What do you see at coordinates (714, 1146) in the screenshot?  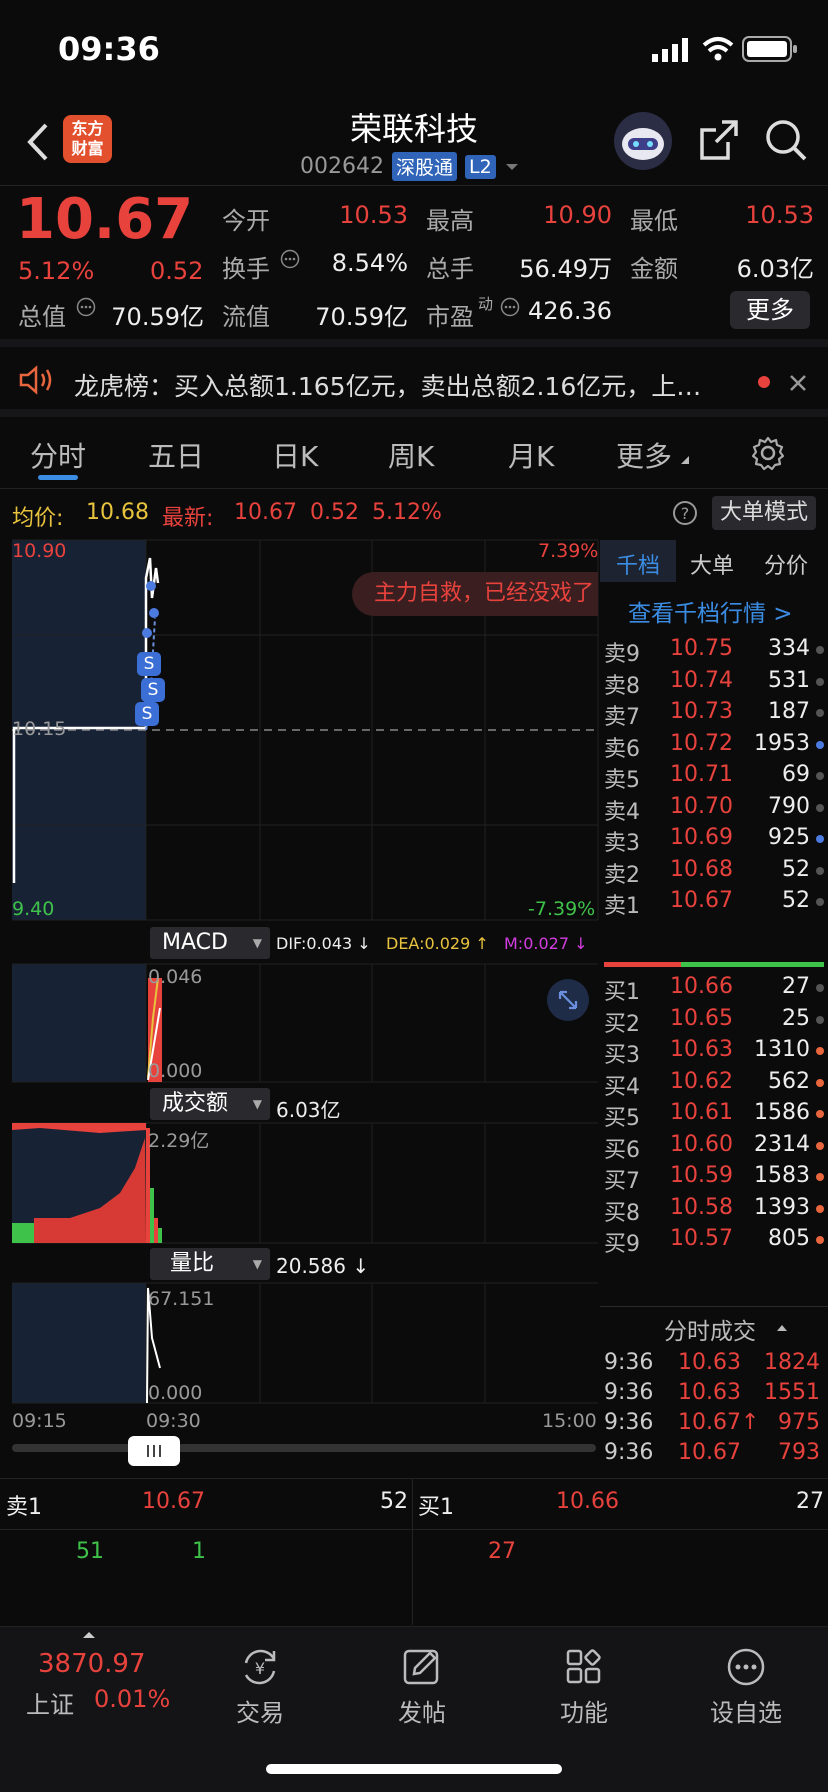 I see `bid-row: 买6 10.60 2314` at bounding box center [714, 1146].